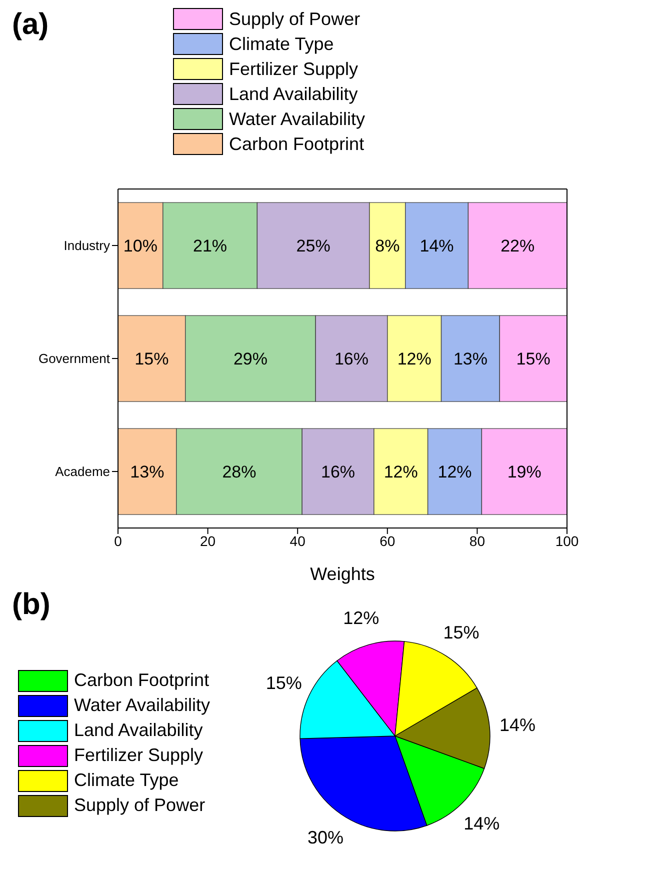 The height and width of the screenshot is (872, 646). I want to click on data-label: 25%, so click(313, 246).